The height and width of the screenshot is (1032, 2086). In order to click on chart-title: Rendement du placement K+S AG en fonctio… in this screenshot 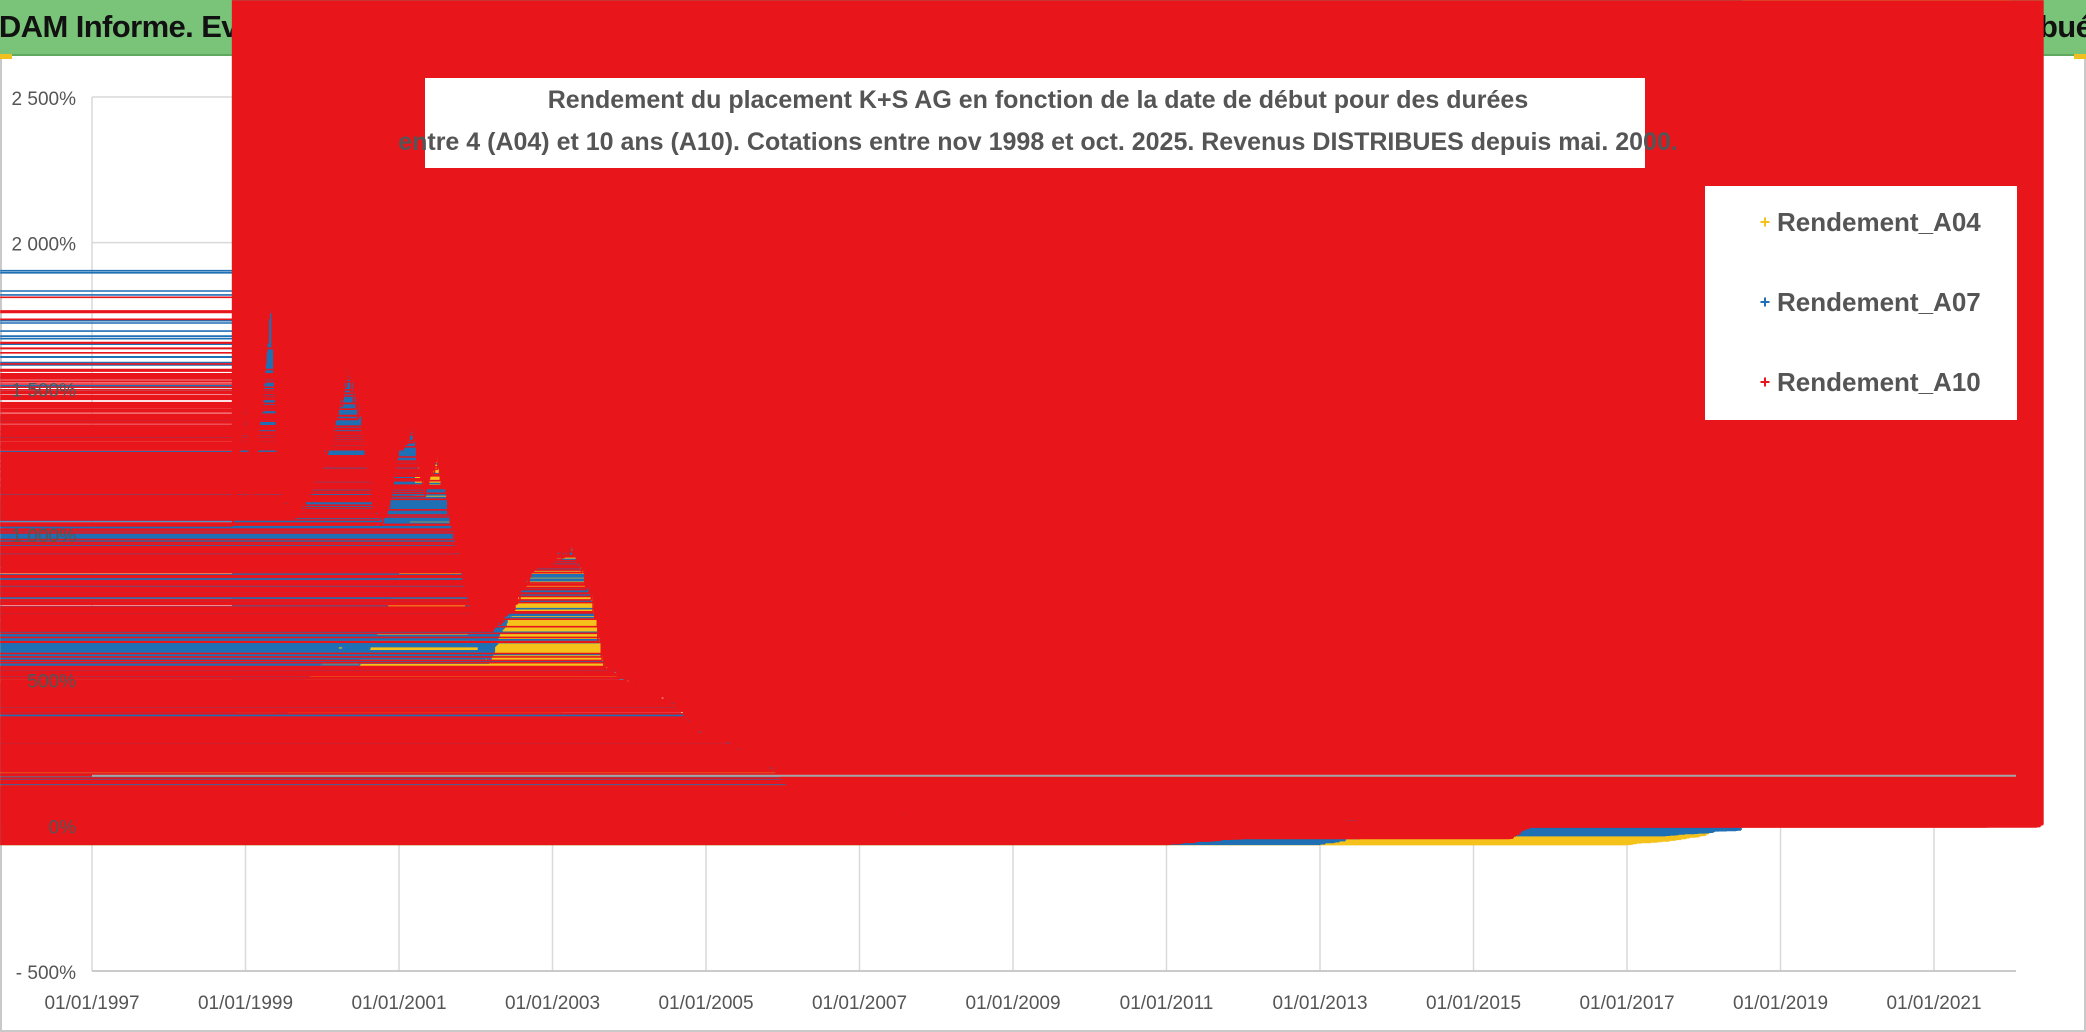, I will do `click(1038, 123)`.